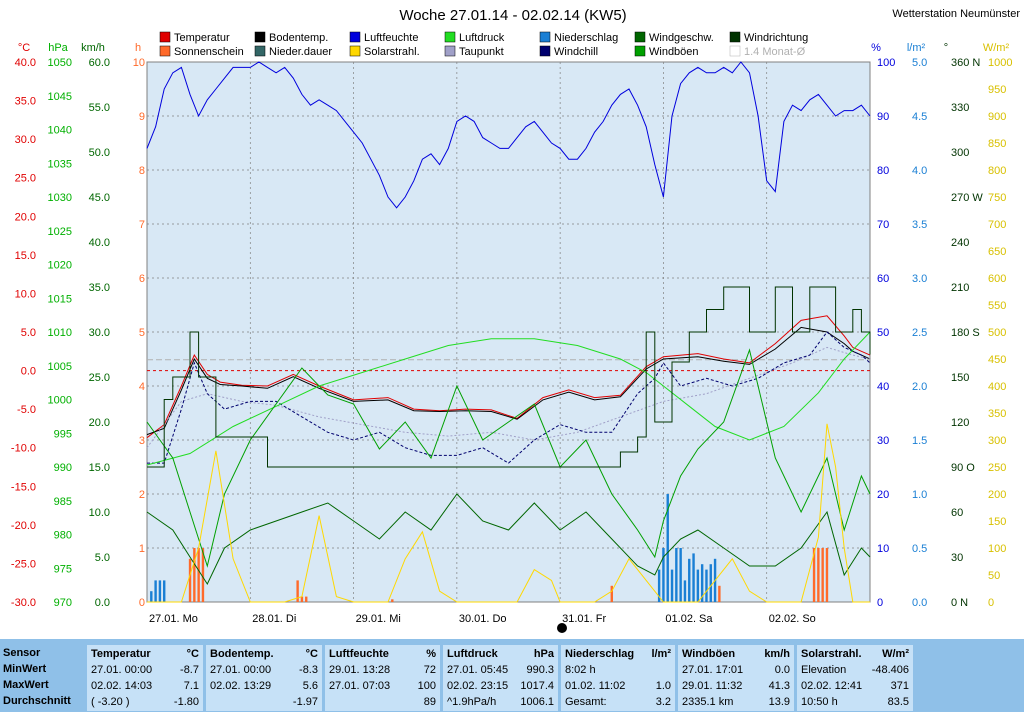 The image size is (1024, 712). Describe the element at coordinates (311, 654) in the screenshot. I see `stats-unit: °C` at that location.